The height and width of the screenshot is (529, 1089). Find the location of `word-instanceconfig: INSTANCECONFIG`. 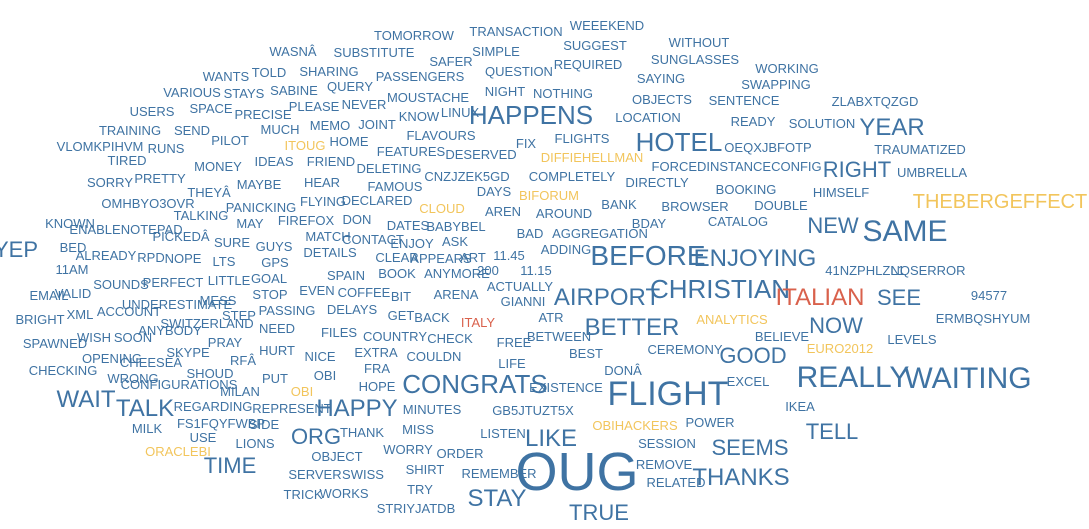

word-instanceconfig: INSTANCECONFIG is located at coordinates (763, 166).